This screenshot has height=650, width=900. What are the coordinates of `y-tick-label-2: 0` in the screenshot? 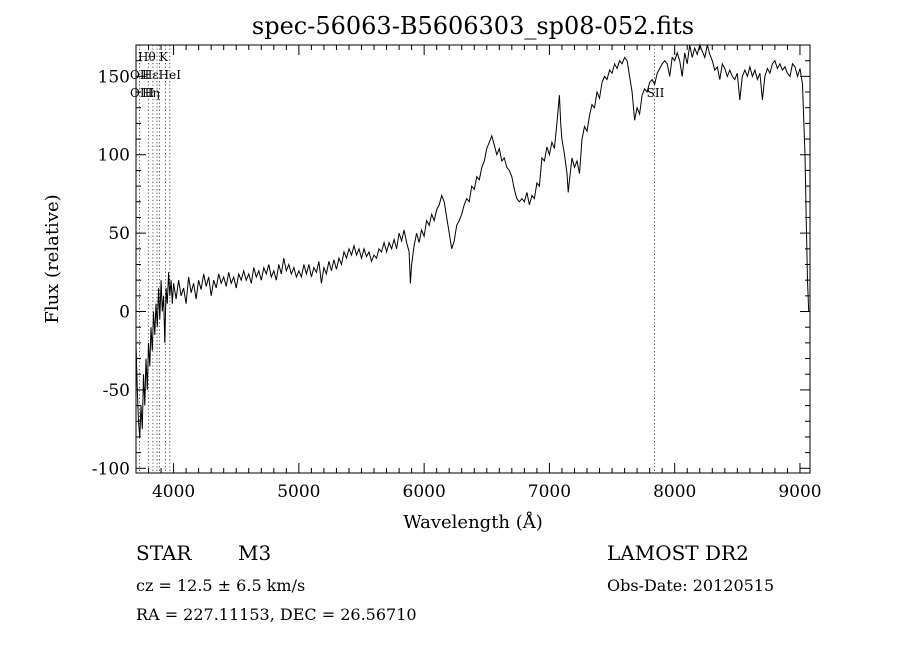 It's located at (124, 313).